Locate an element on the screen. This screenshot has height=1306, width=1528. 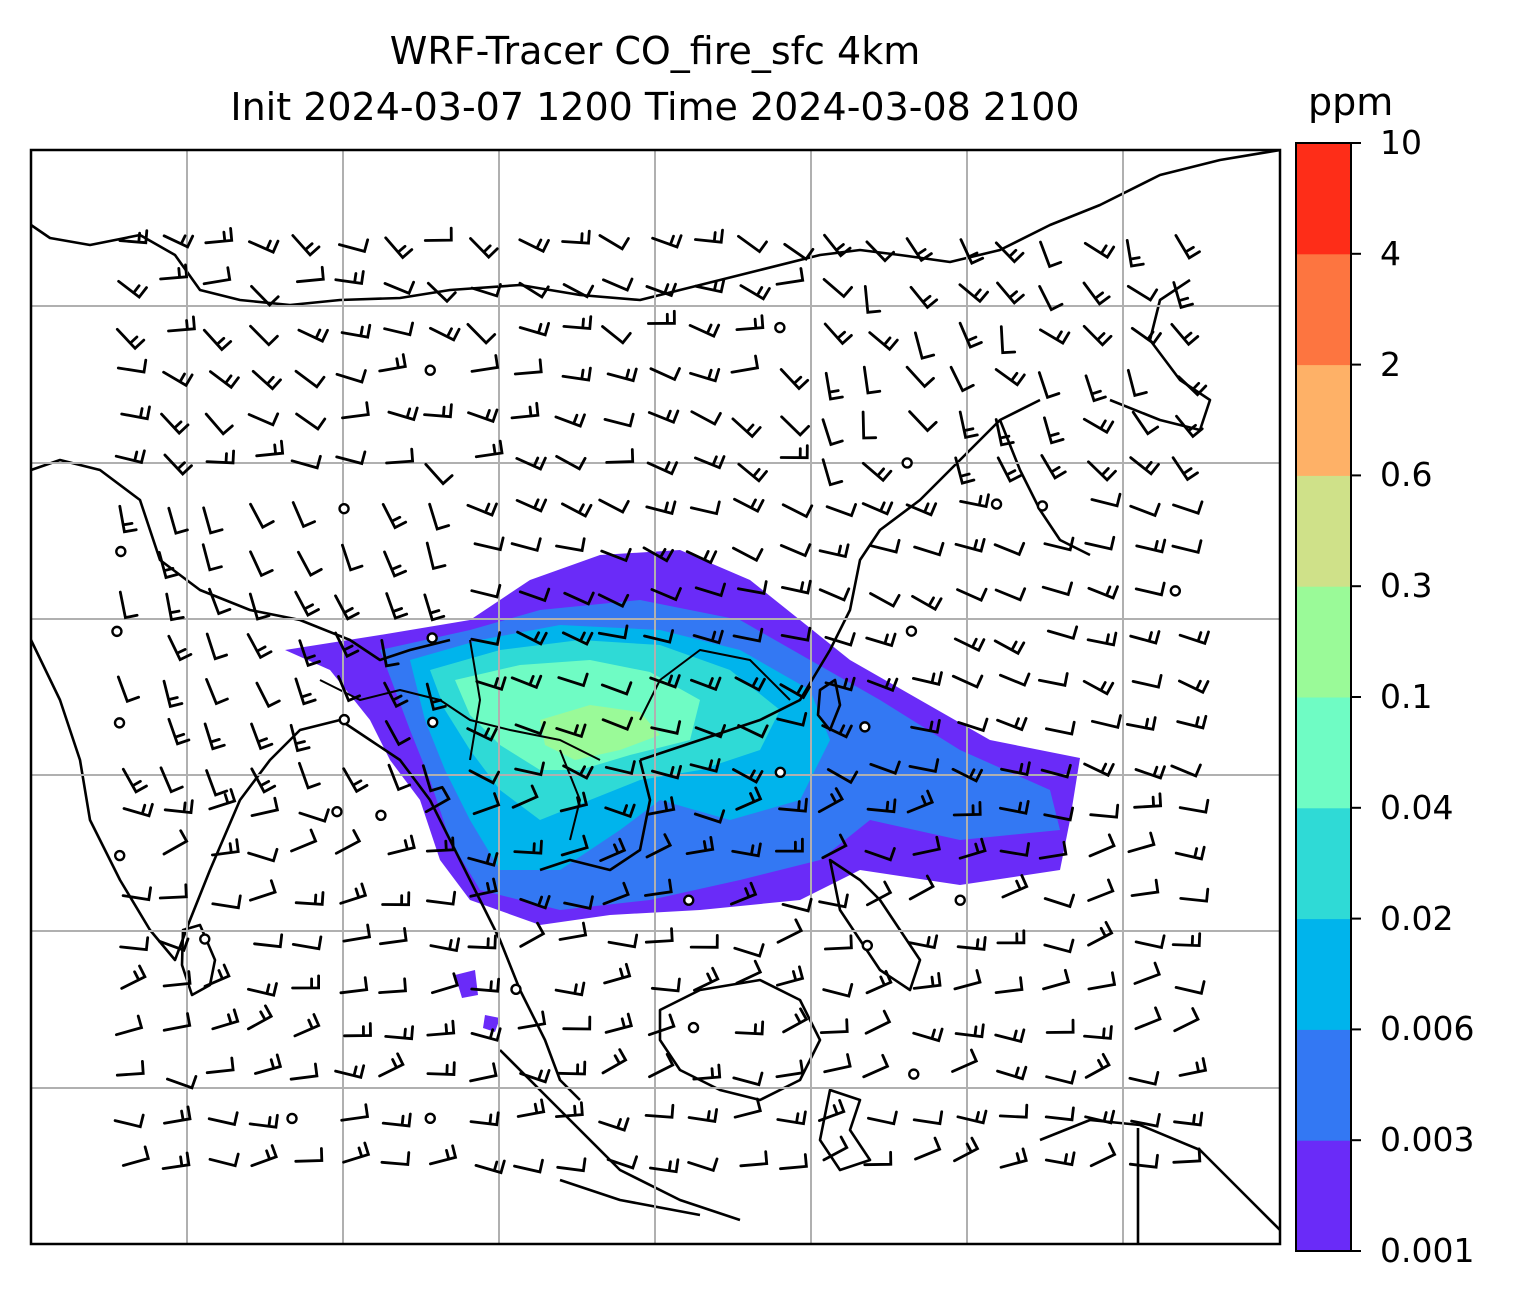
colorbar-tick-label: 0.003 is located at coordinates (1427, 1140).